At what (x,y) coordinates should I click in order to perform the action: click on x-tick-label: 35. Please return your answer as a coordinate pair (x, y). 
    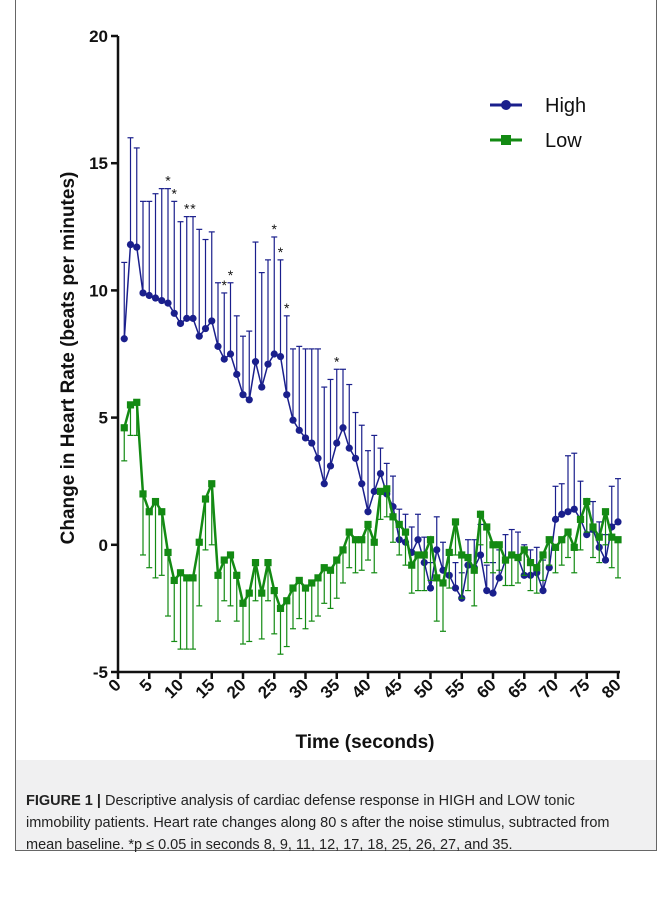
    Looking at the image, I should click on (330, 688).